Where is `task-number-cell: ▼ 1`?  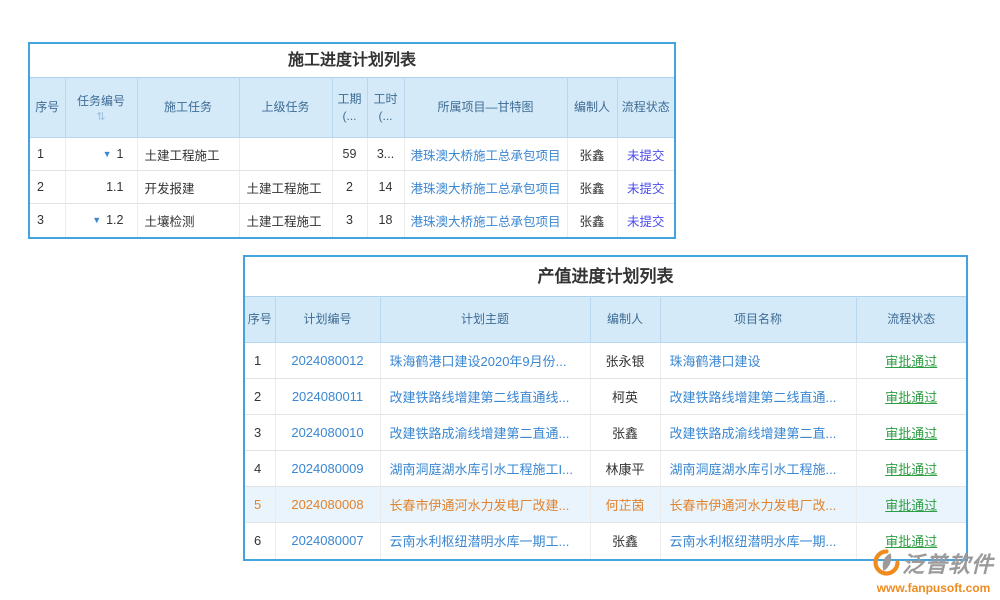
task-number-cell: ▼ 1 is located at coordinates (101, 154).